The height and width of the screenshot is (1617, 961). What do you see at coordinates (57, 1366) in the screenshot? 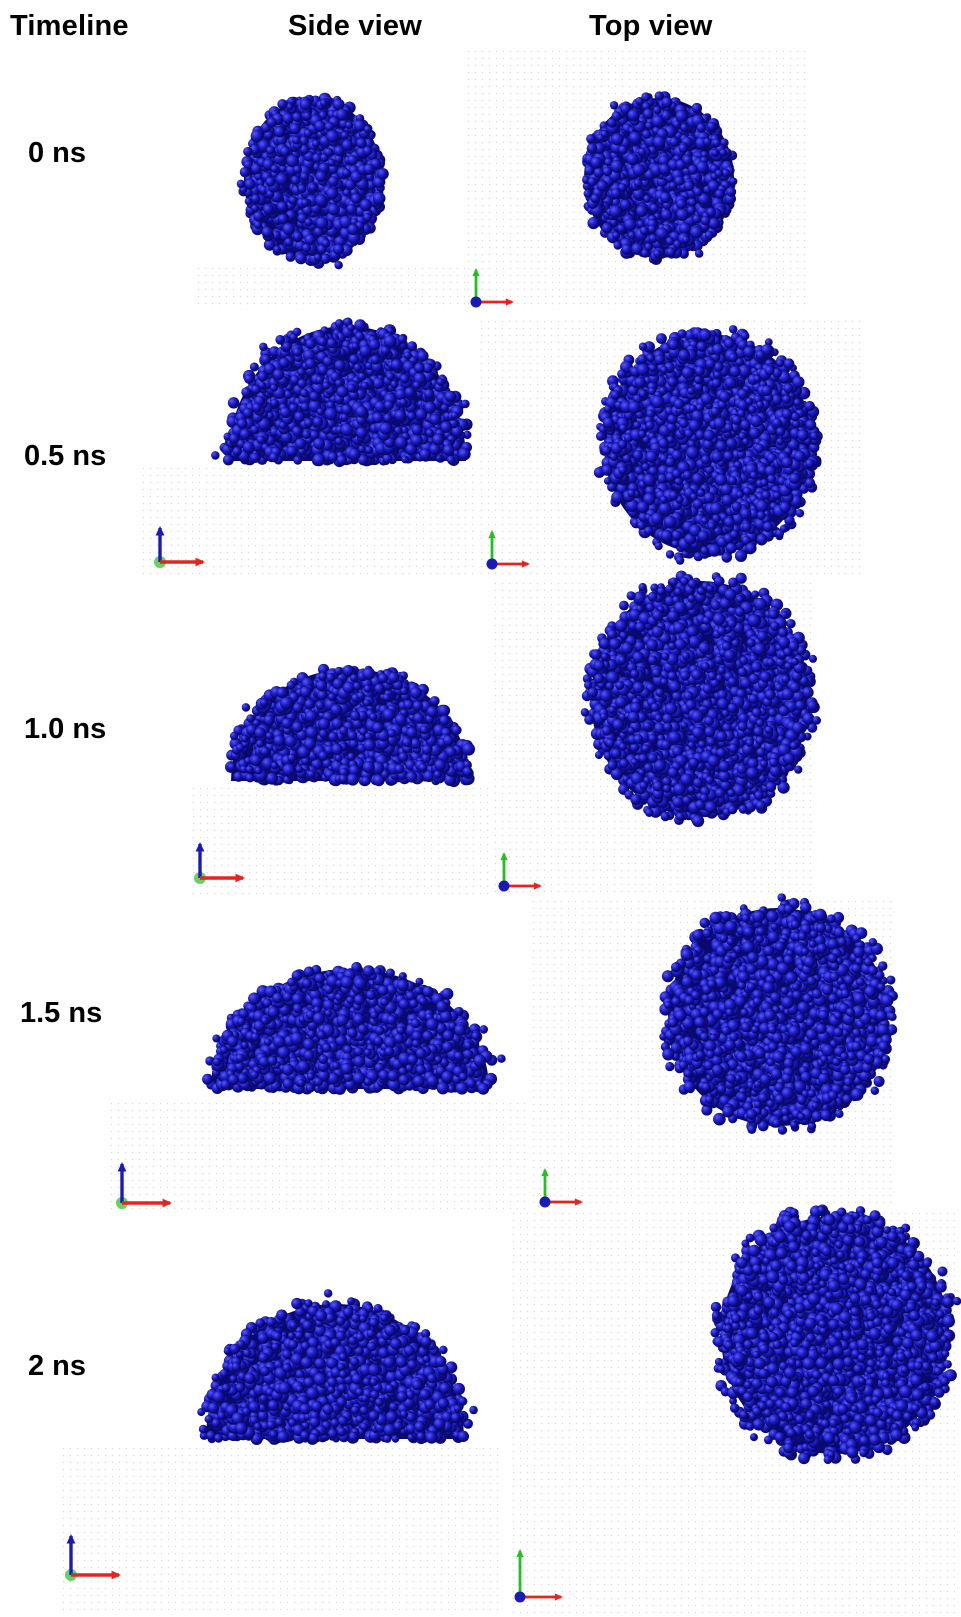
I see `time-label-4: 2 ns` at bounding box center [57, 1366].